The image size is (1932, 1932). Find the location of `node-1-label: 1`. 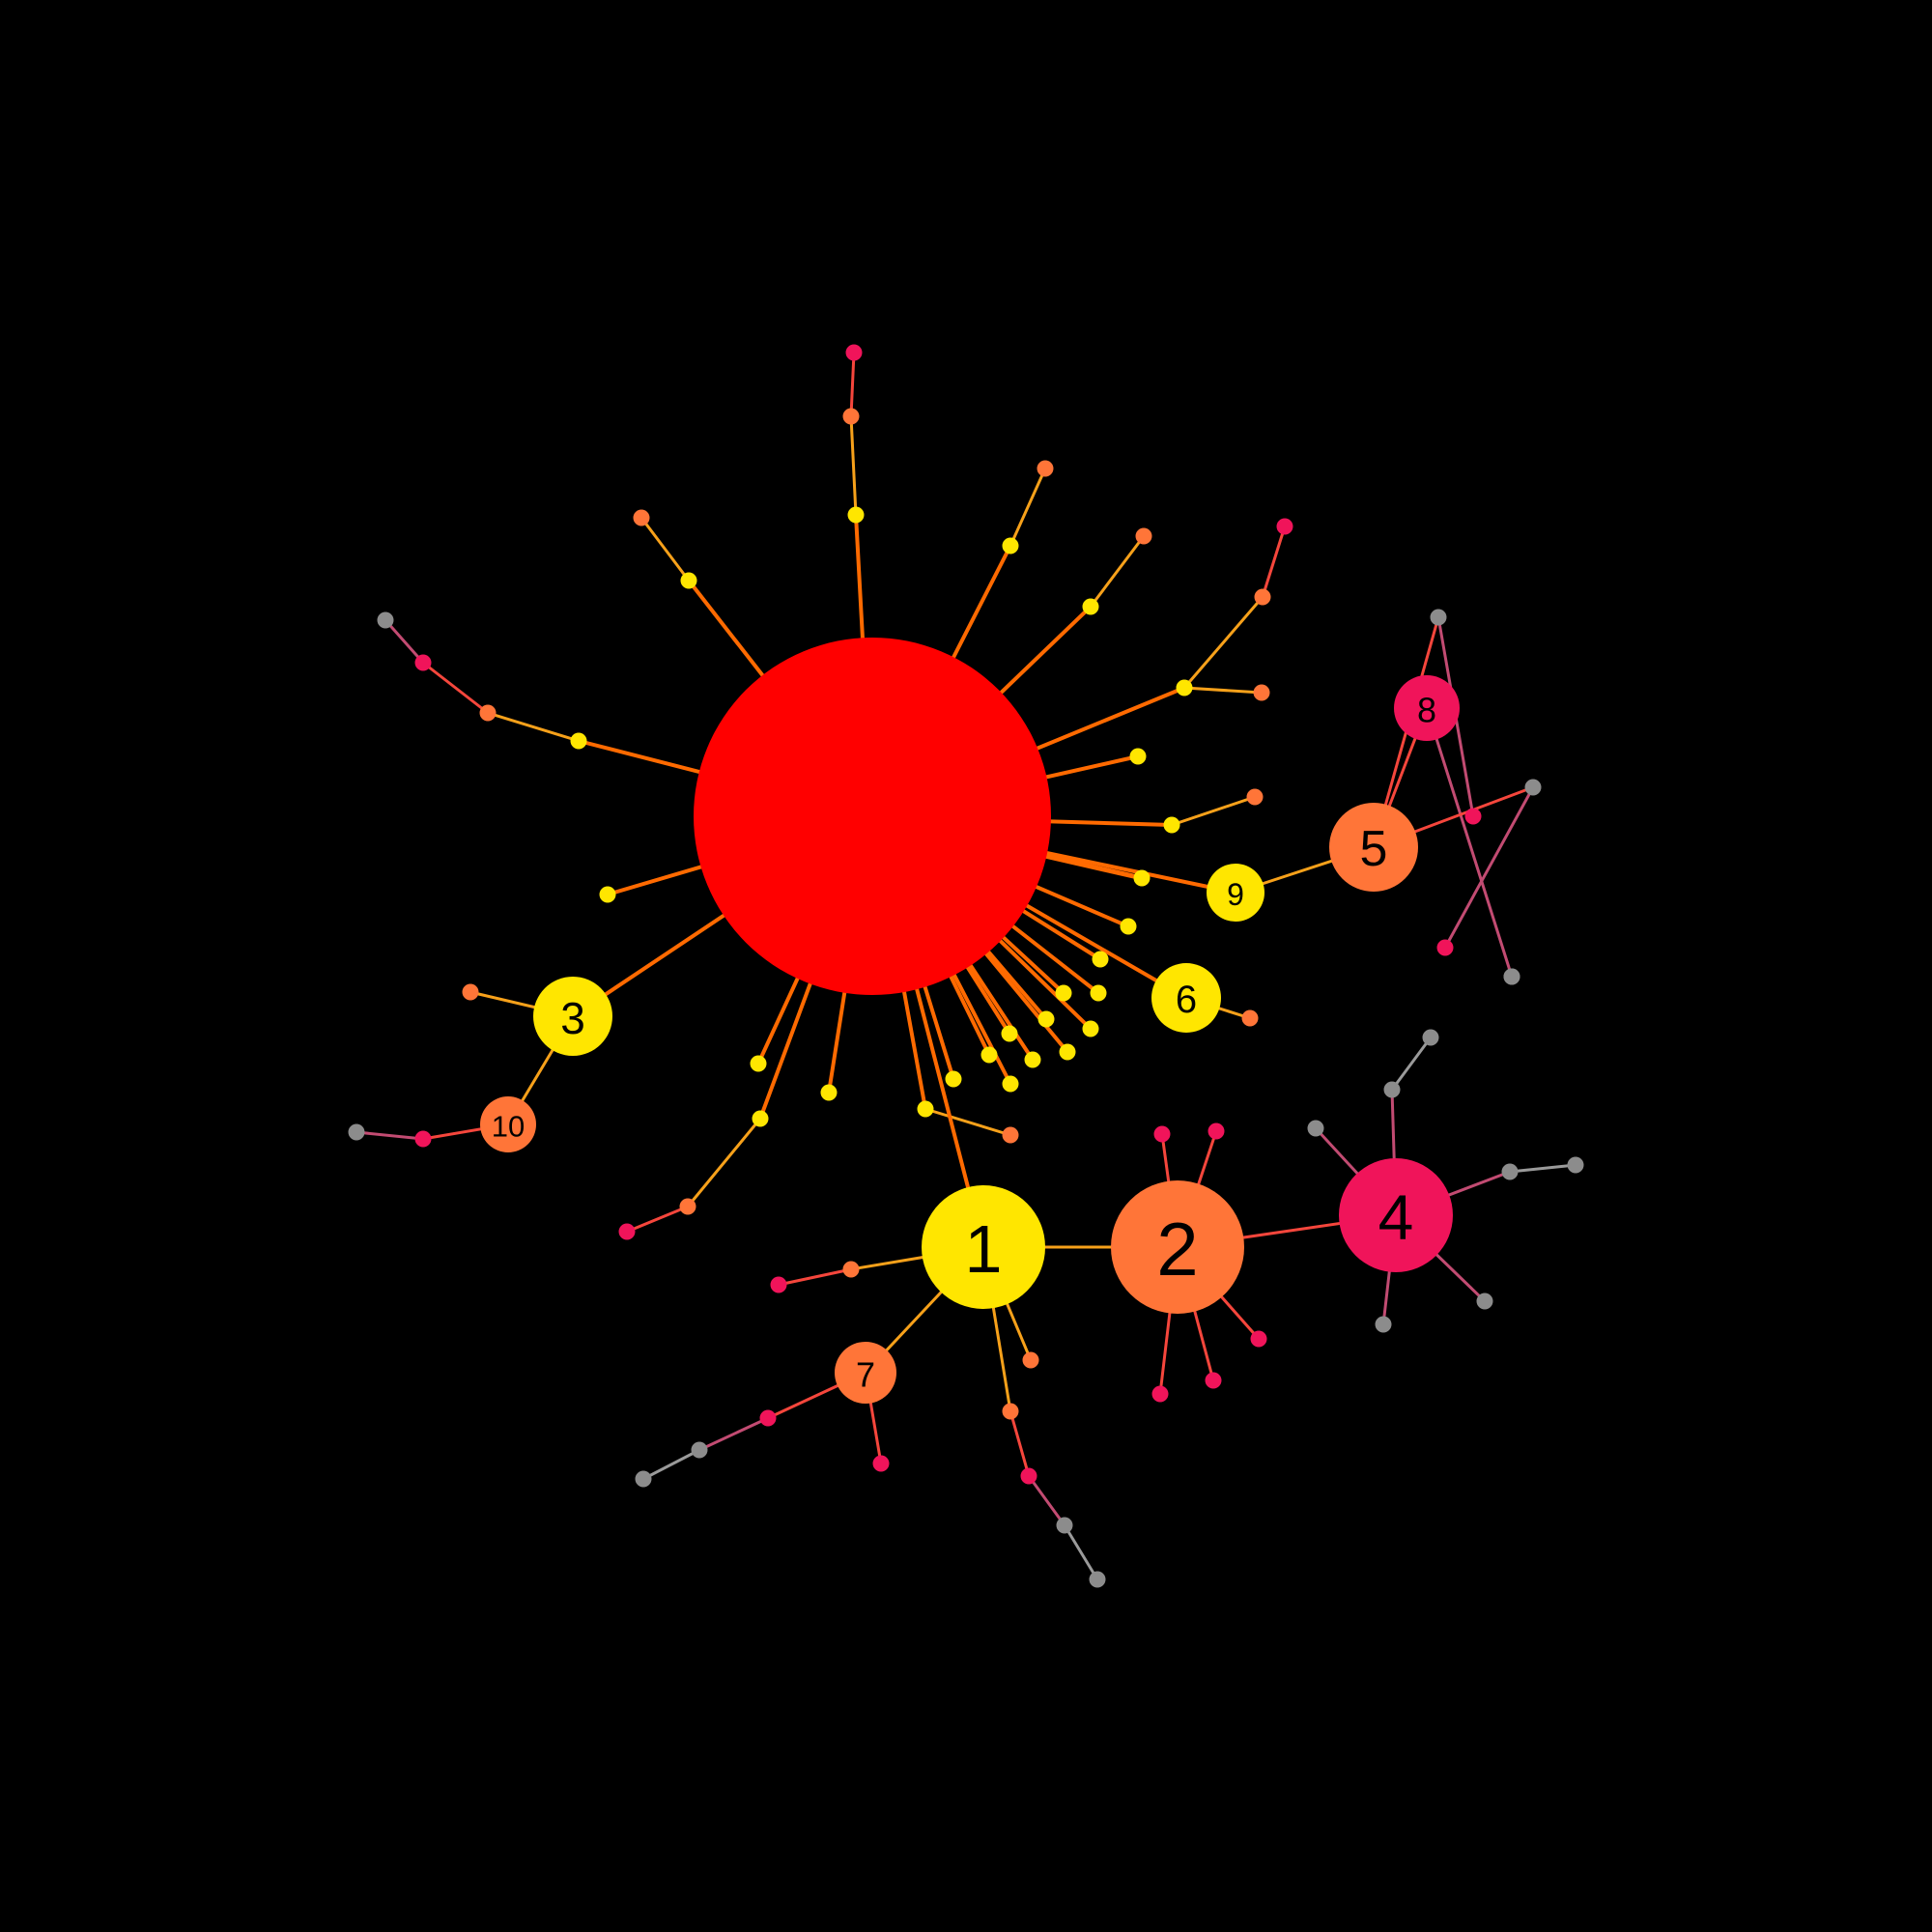

node-1-label: 1 is located at coordinates (984, 1249).